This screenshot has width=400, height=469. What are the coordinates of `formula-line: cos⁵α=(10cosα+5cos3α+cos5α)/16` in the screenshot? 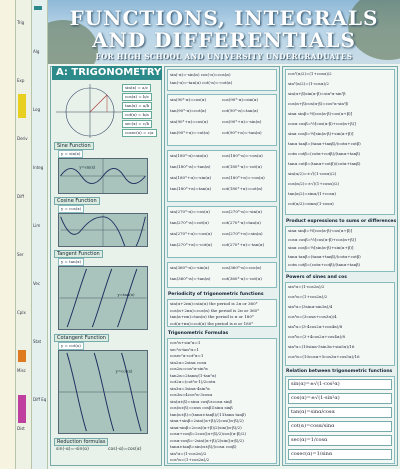 It's located at (324, 356).